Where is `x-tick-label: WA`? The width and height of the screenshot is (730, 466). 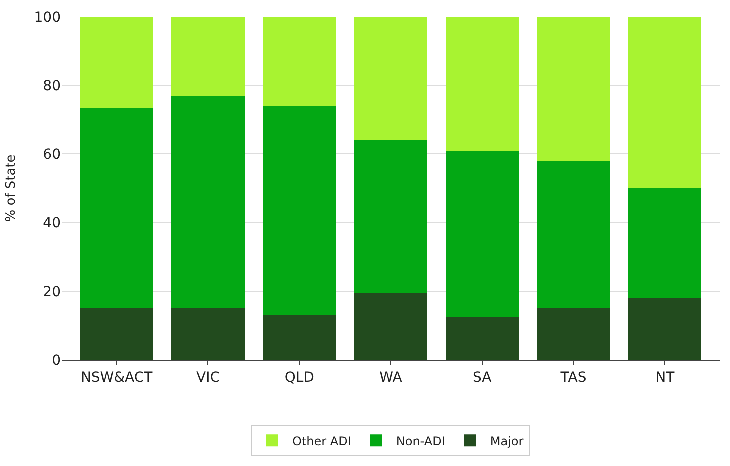 x-tick-label: WA is located at coordinates (391, 378).